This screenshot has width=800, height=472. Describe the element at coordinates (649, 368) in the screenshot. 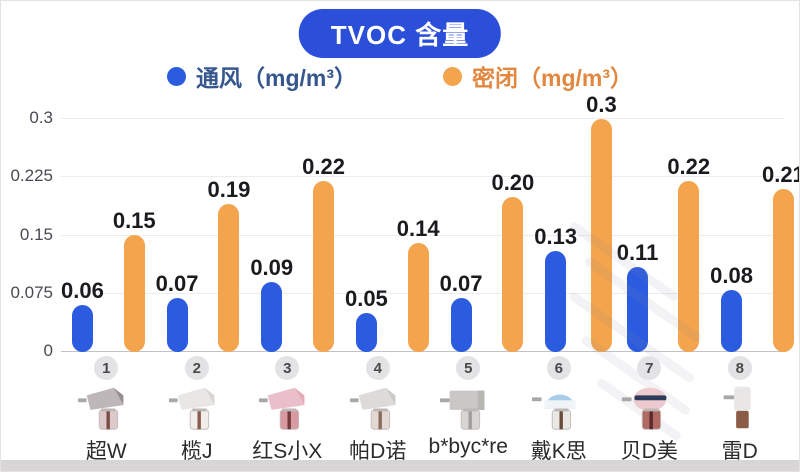

I see `product-number-badge: 7` at that location.